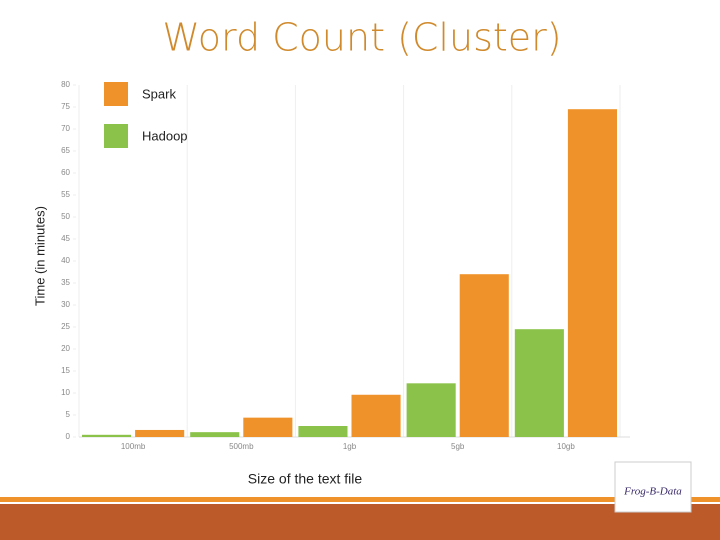 The width and height of the screenshot is (720, 540). What do you see at coordinates (68, 414) in the screenshot?
I see `y-tick-label: 5` at bounding box center [68, 414].